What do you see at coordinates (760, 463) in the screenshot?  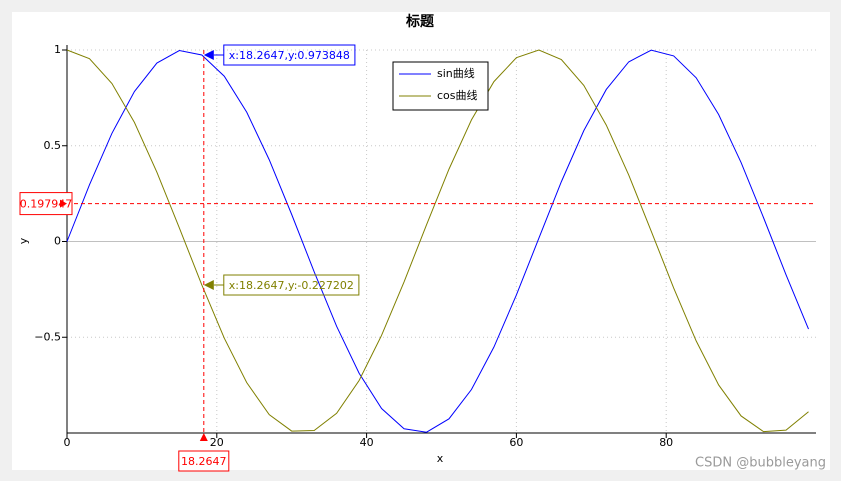 I see `watermark: CSDN @bubbleyang` at bounding box center [760, 463].